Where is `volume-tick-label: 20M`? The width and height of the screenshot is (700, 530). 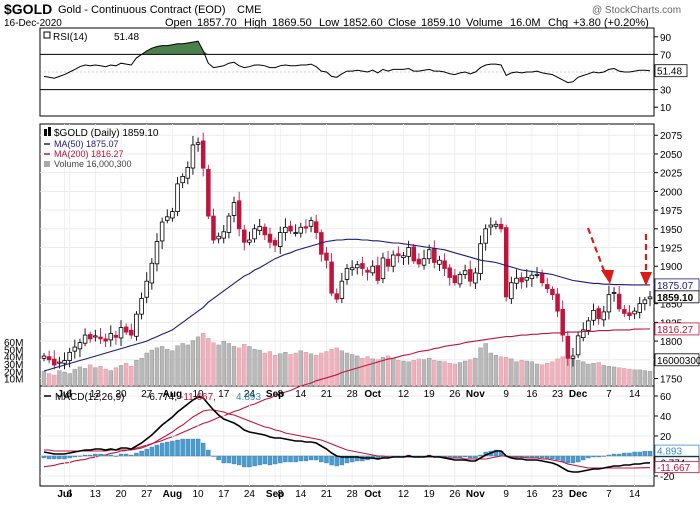 volume-tick-label: 20M is located at coordinates (13, 372).